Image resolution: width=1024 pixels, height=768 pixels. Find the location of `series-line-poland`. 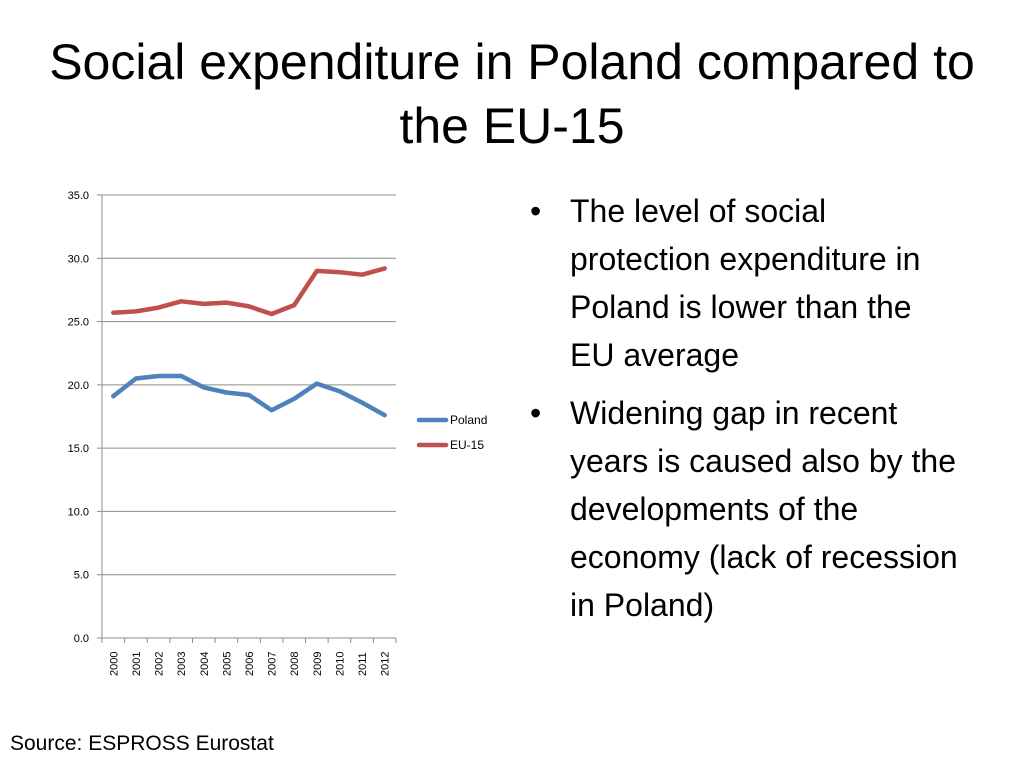

series-line-poland is located at coordinates (249, 395).